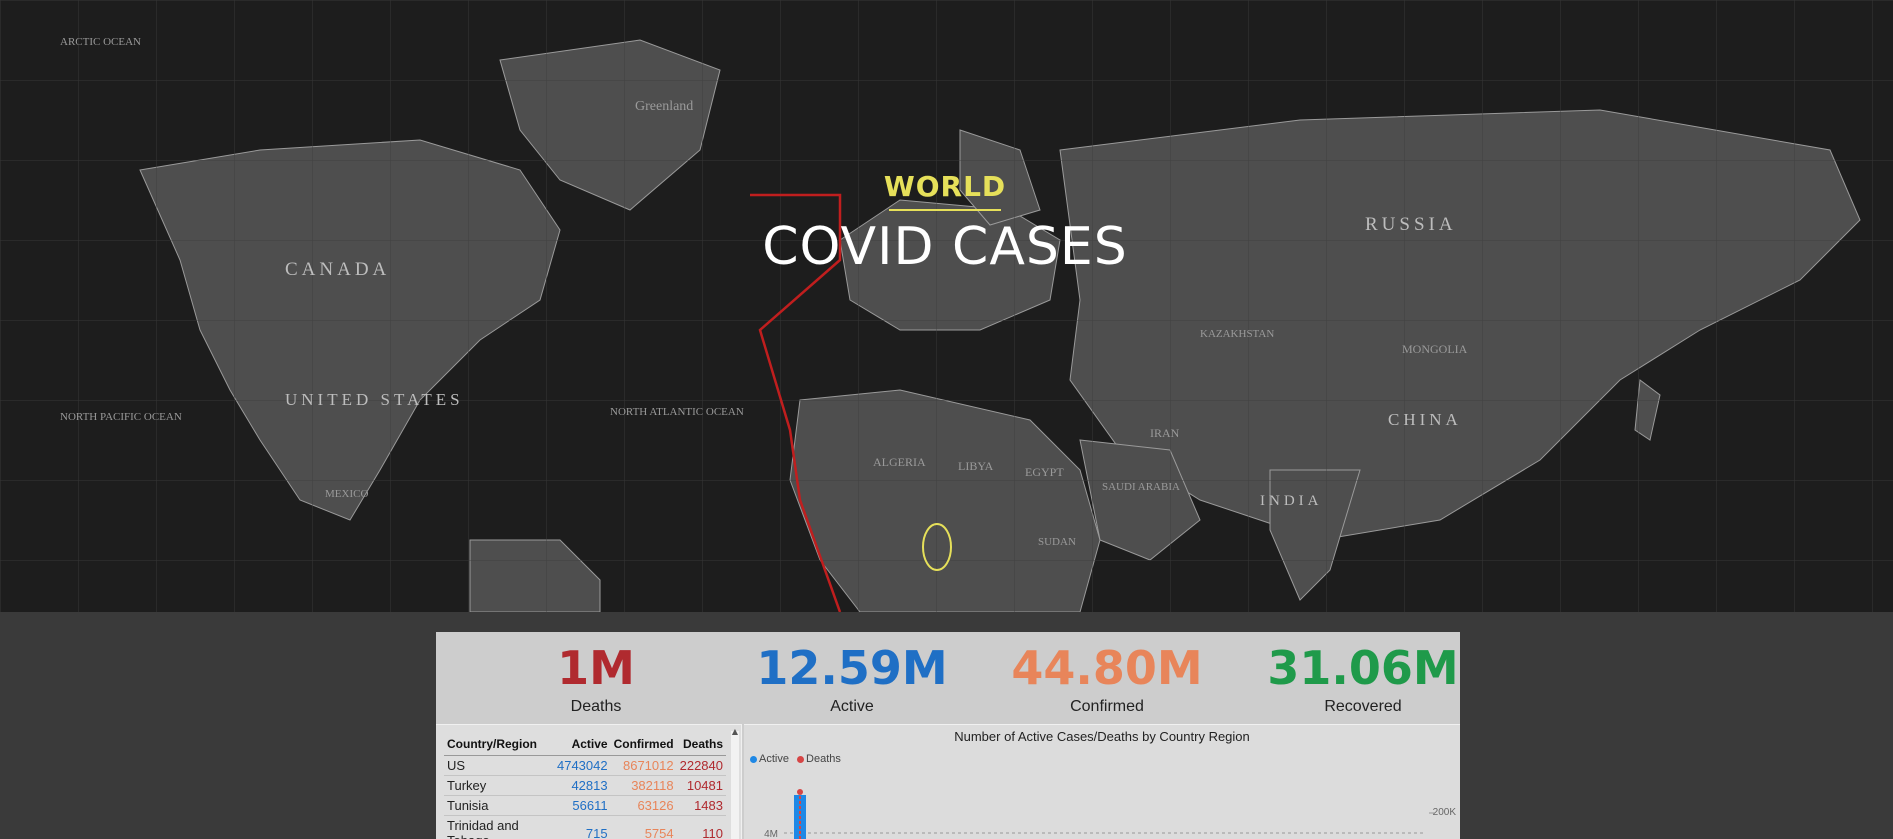 Image resolution: width=1893 pixels, height=839 pixels. What do you see at coordinates (596, 706) in the screenshot?
I see `kpi-deaths-label: Deaths` at bounding box center [596, 706].